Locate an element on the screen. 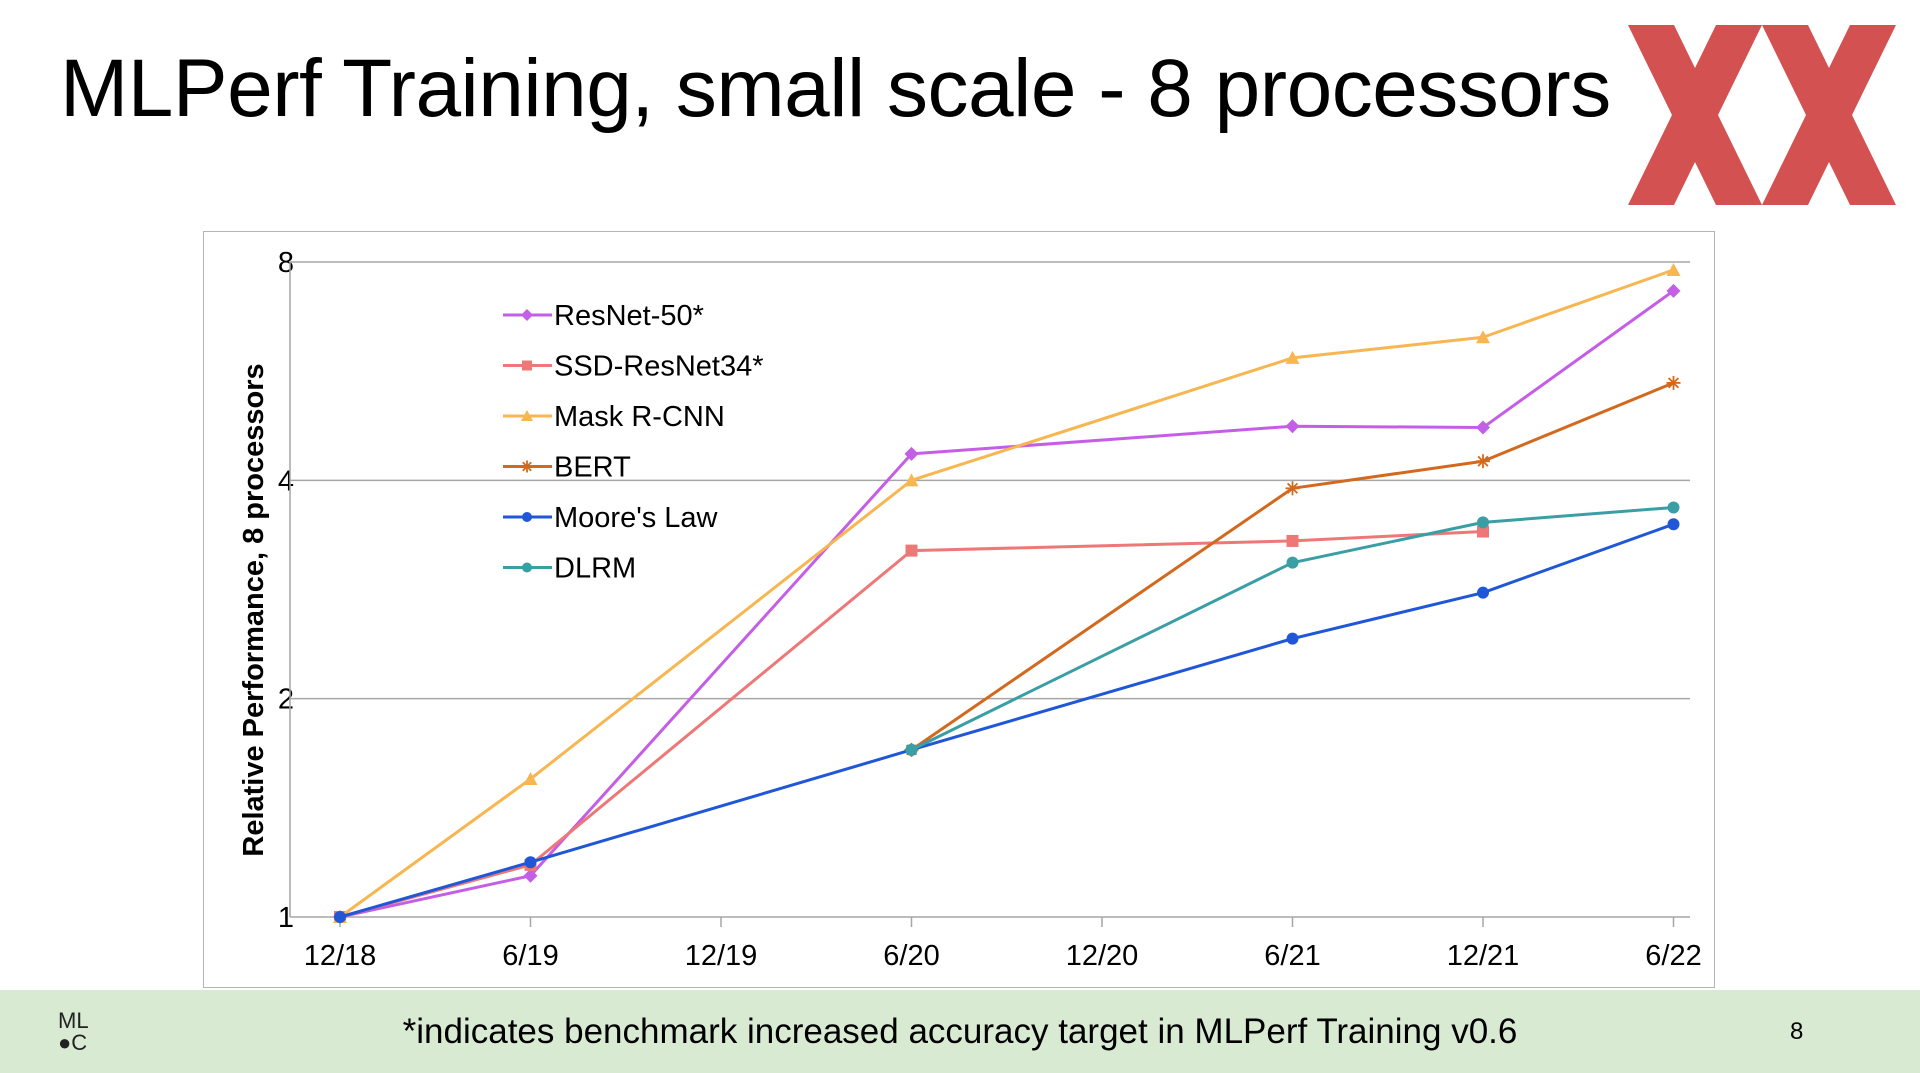  legend-item: ResNet-50* is located at coordinates (603, 316).